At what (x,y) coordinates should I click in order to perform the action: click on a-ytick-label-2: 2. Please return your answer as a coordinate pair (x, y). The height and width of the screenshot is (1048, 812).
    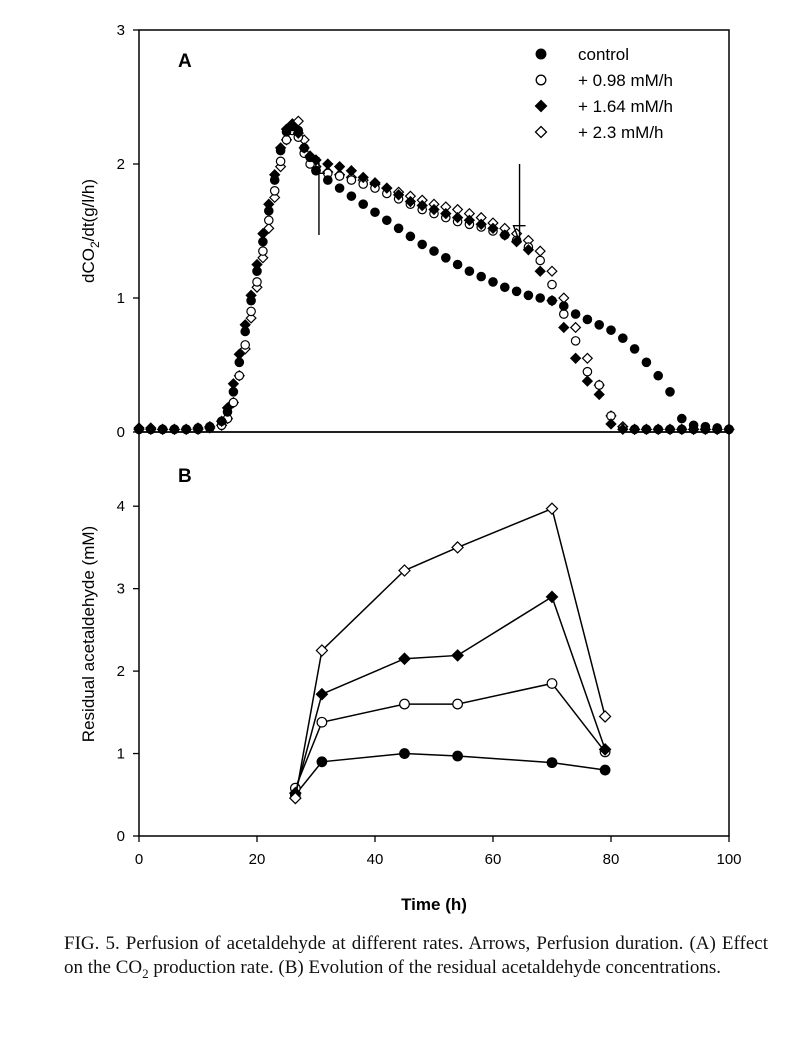
    Looking at the image, I should click on (121, 164).